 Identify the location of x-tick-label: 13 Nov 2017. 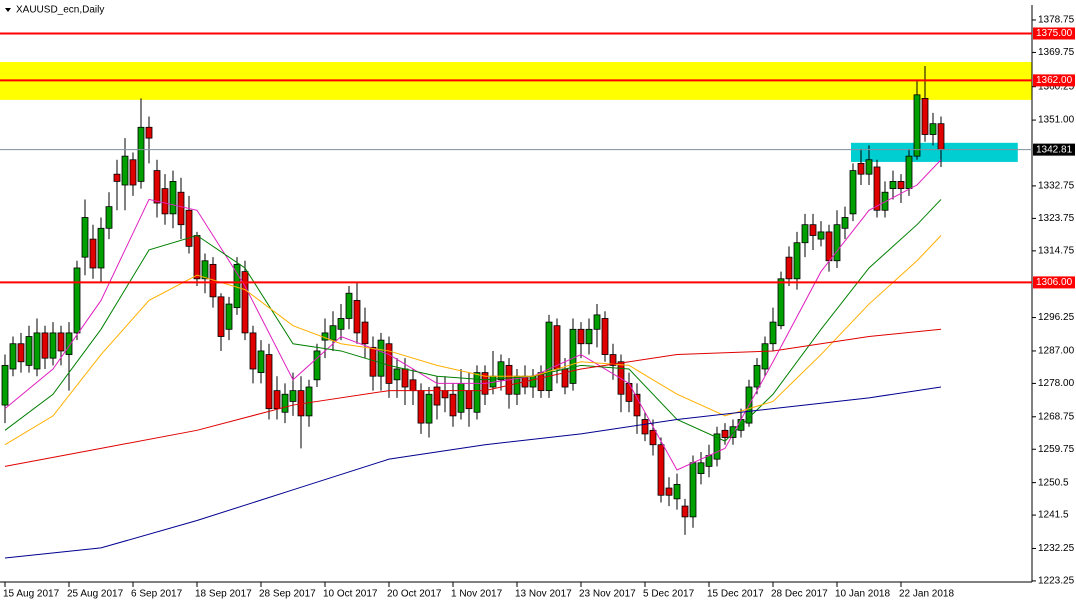
(543, 594).